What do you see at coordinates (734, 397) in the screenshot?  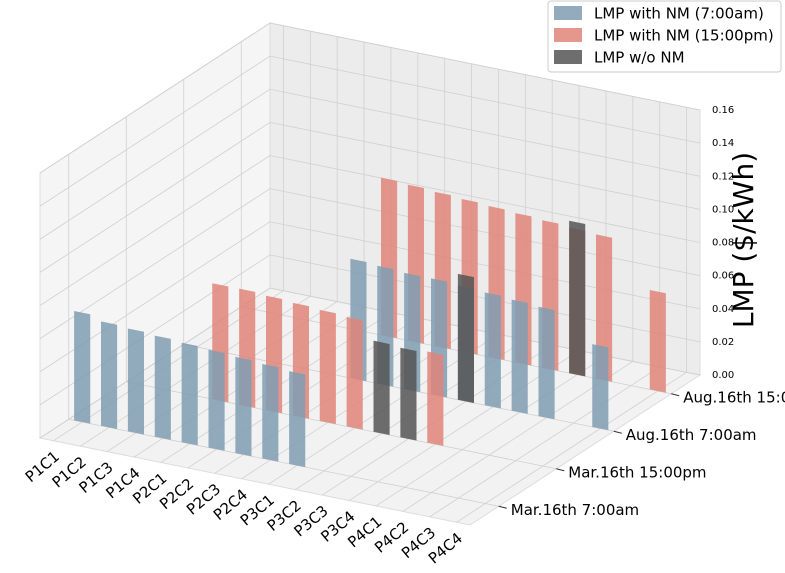 I see `y-tick-label: Aug.16th 15:00pm` at bounding box center [734, 397].